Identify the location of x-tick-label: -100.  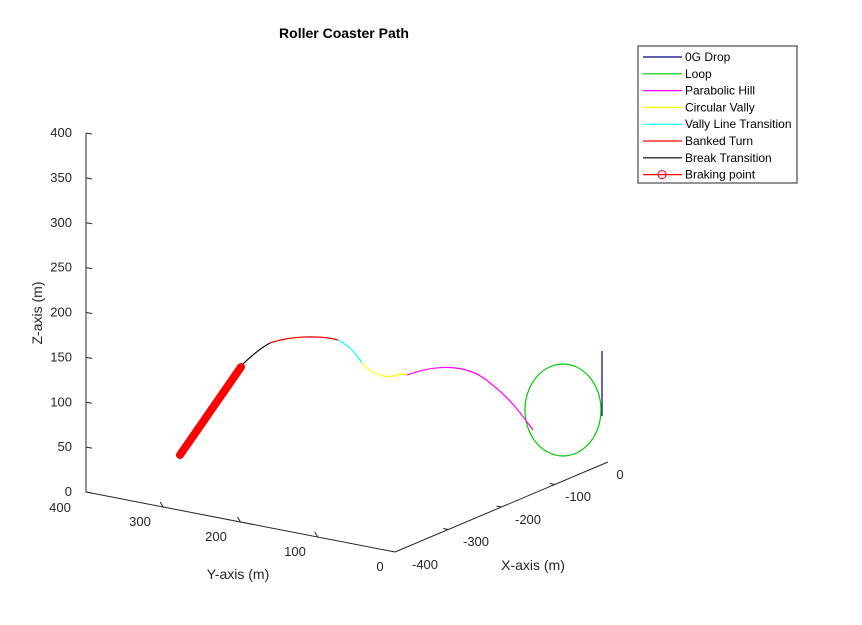
(578, 496).